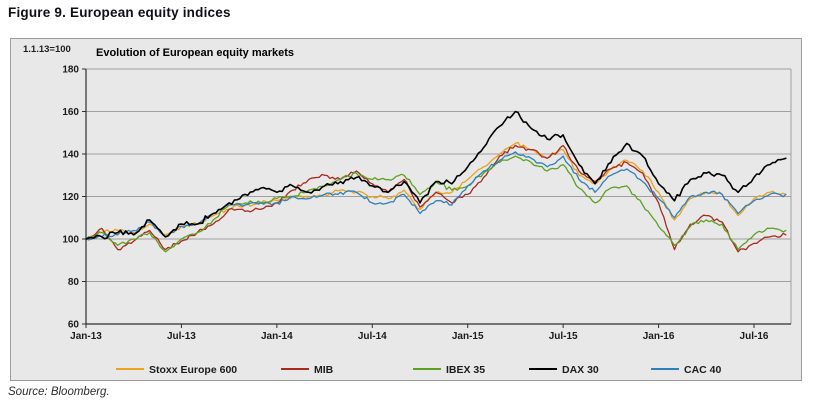  I want to click on x-tick-label: Jul-15, so click(563, 336).